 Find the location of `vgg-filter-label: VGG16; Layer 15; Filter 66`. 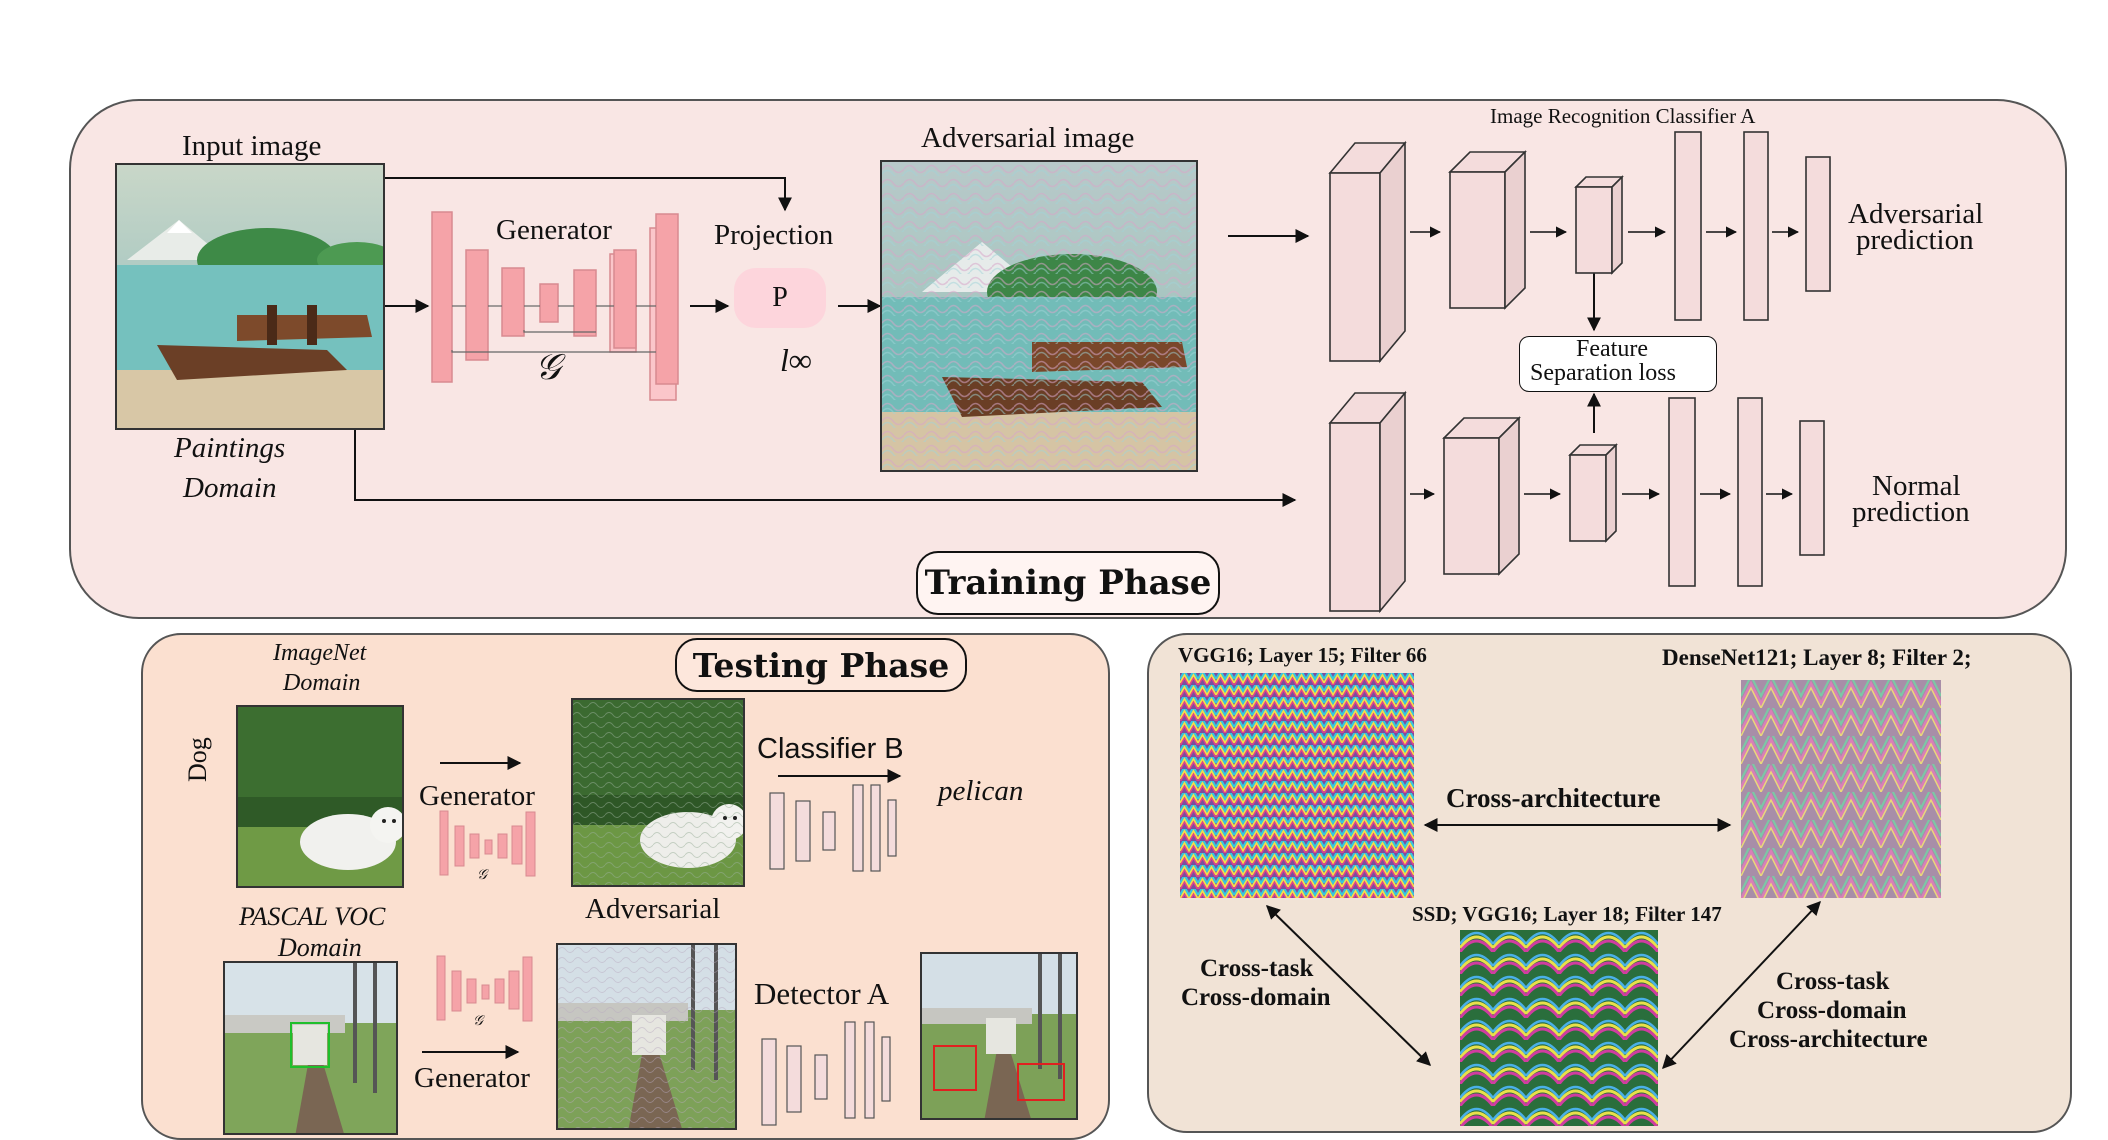

vgg-filter-label: VGG16; Layer 15; Filter 66 is located at coordinates (1302, 655).